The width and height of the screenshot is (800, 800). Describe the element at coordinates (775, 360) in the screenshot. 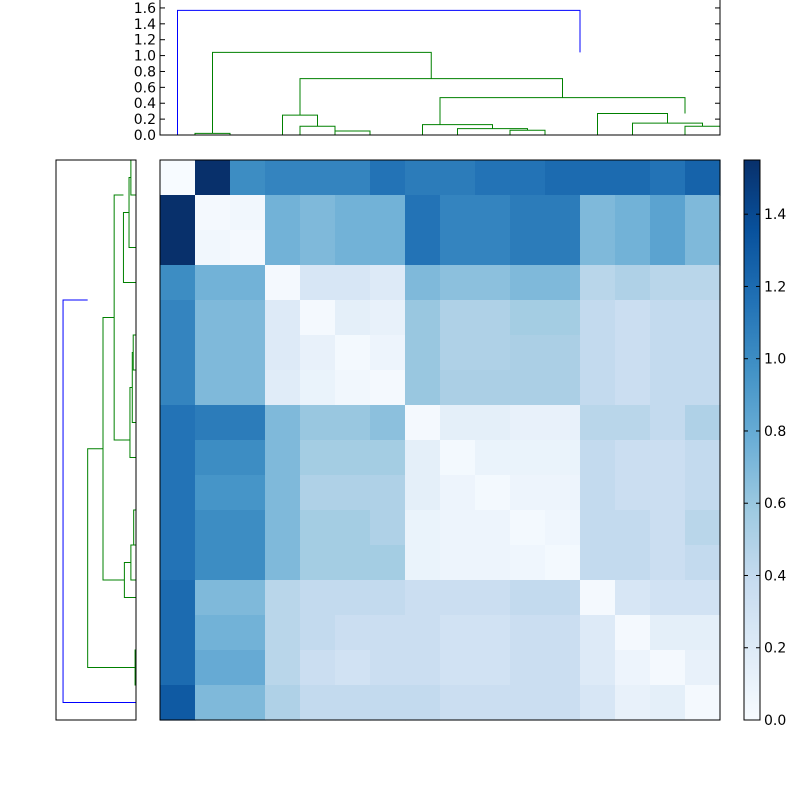

I see `colorbar-tick-label: 1.0` at that location.